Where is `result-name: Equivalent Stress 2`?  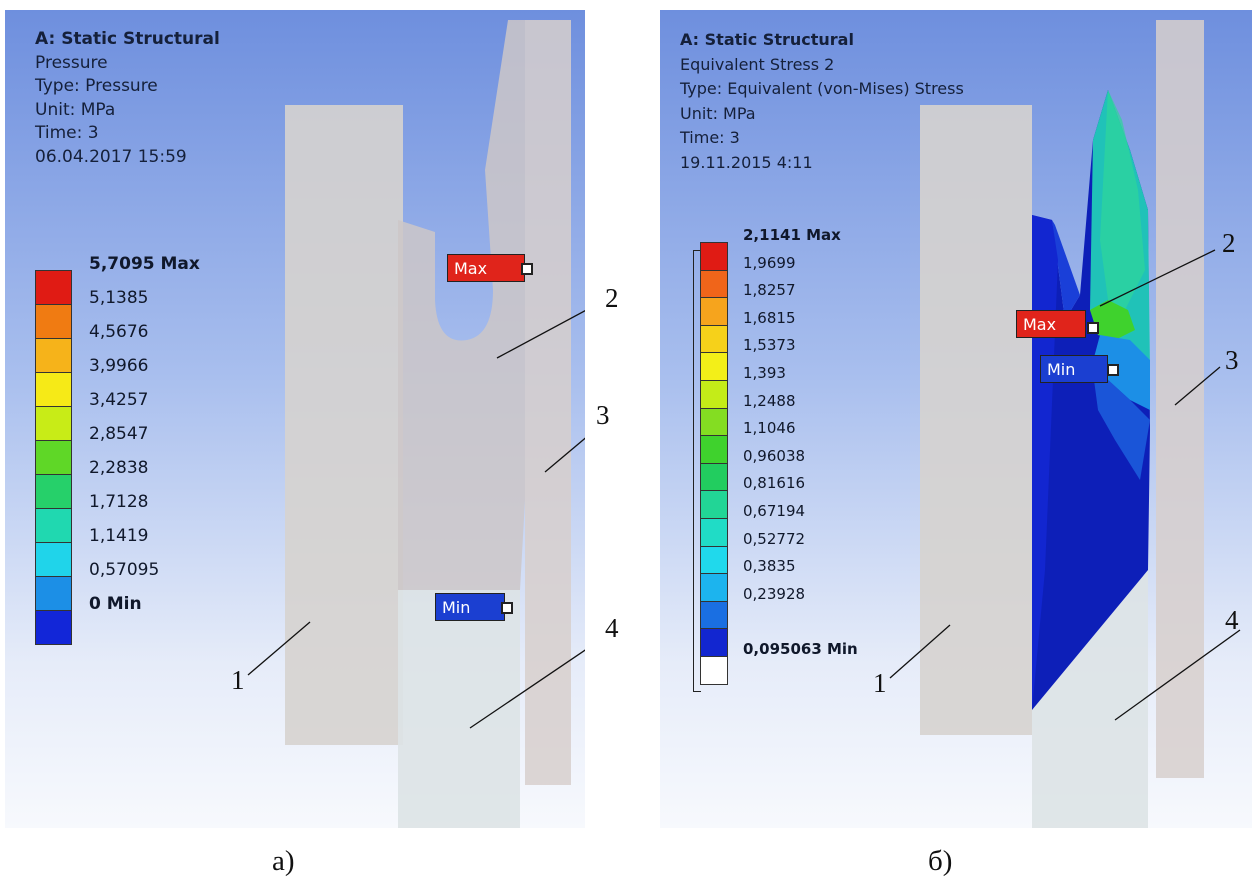 result-name: Equivalent Stress 2 is located at coordinates (757, 64).